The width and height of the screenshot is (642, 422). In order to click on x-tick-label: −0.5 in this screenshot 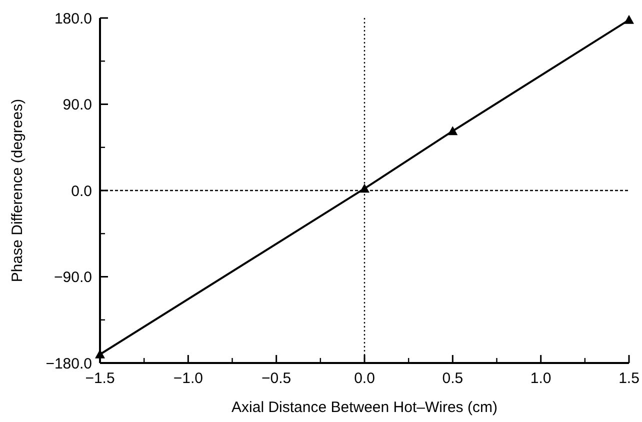, I will do `click(277, 378)`.